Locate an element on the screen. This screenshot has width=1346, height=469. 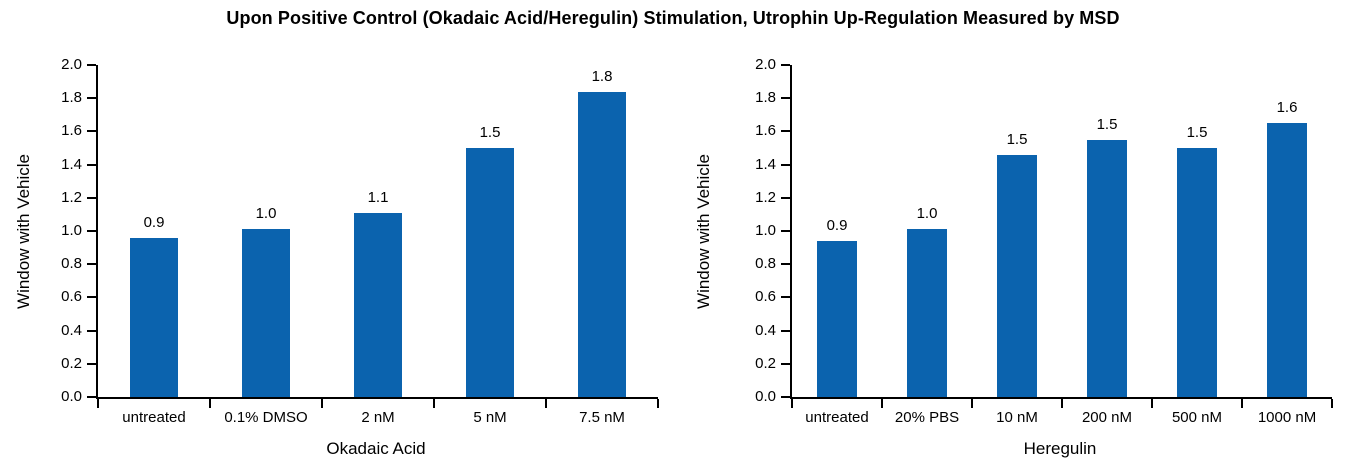
category-label: 200 nM is located at coordinates (1107, 417).